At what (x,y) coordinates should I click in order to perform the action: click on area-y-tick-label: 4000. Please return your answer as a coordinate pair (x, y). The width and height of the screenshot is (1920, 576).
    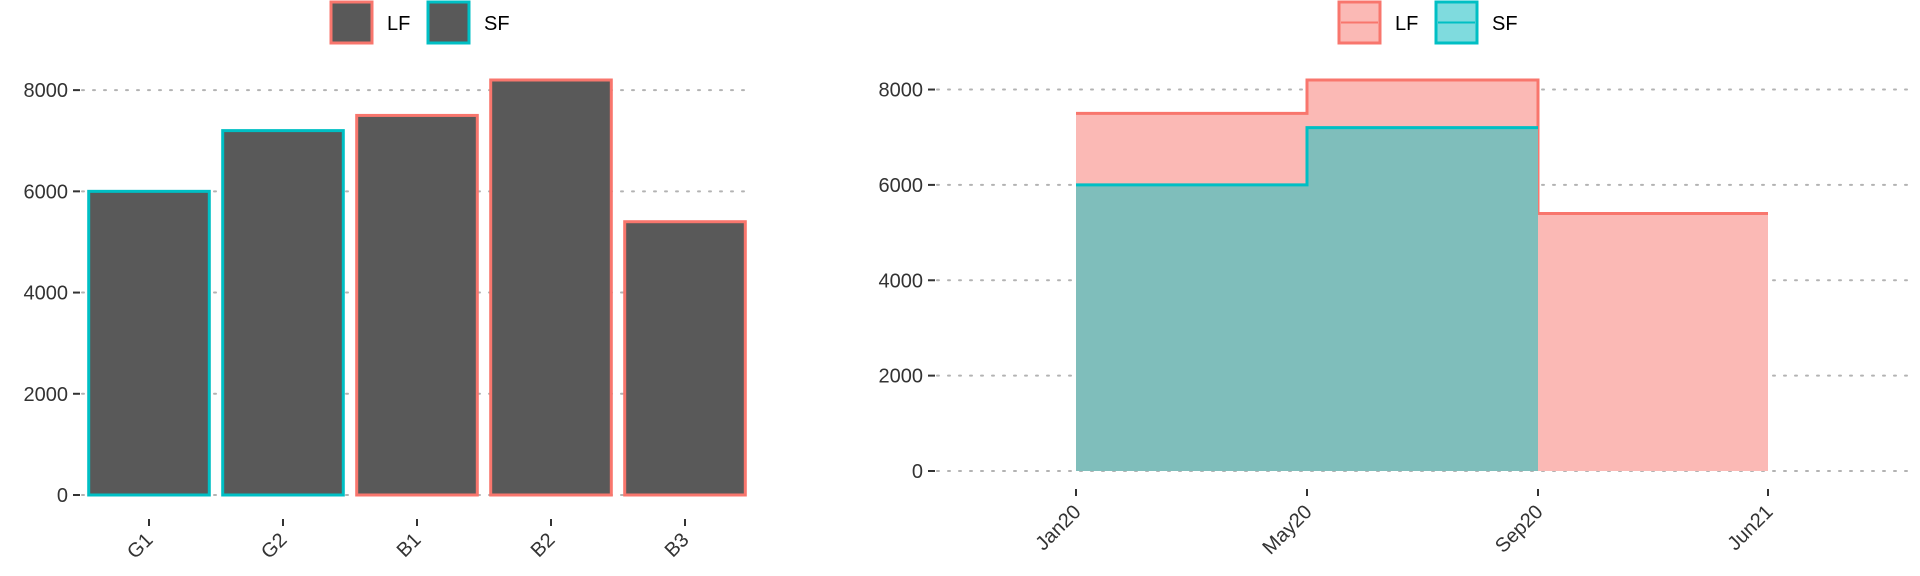
    Looking at the image, I should click on (901, 281).